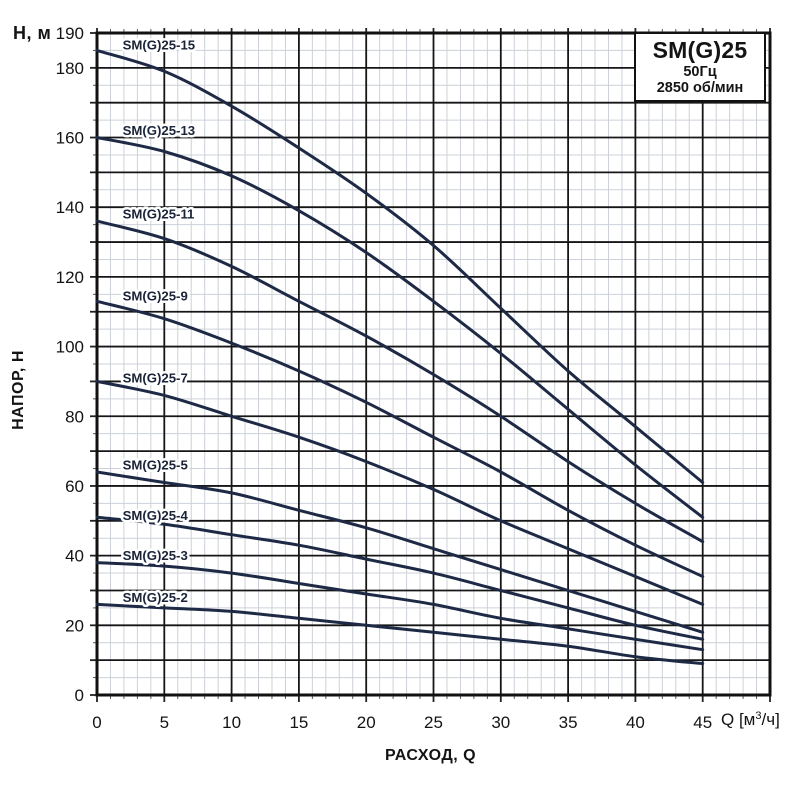 This screenshot has width=800, height=800. Describe the element at coordinates (700, 49) in the screenshot. I see `pump-model: SM(G)25` at that location.